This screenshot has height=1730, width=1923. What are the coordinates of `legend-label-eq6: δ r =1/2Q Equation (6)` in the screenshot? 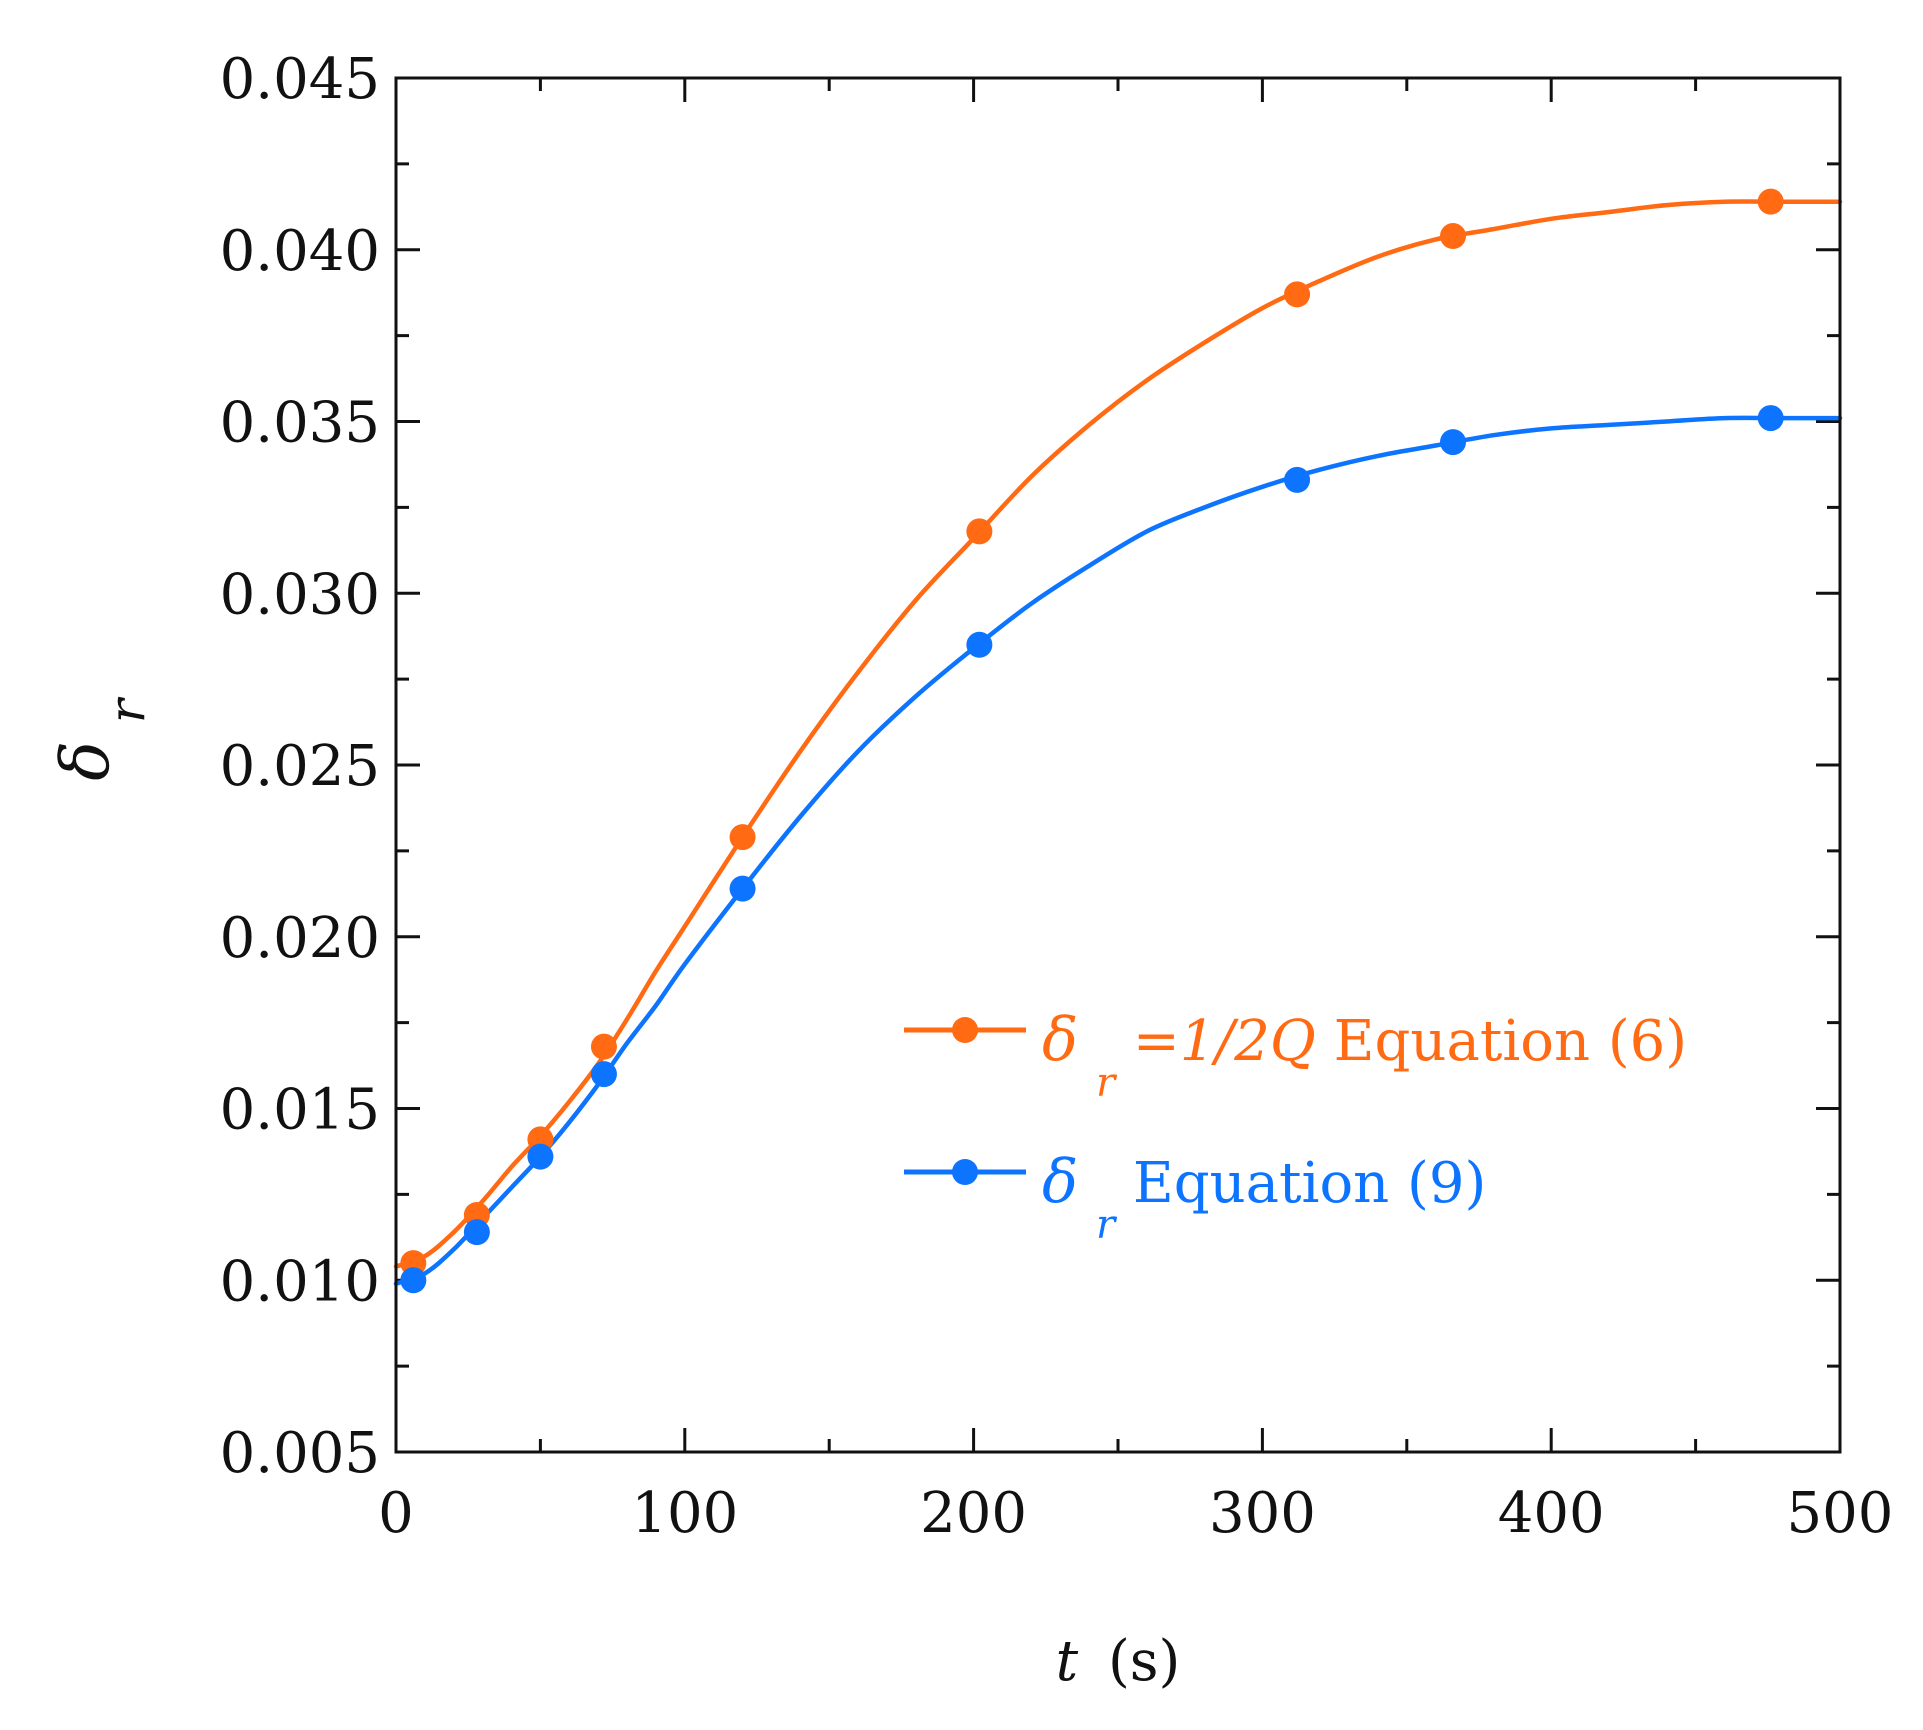 It's located at (1364, 1057).